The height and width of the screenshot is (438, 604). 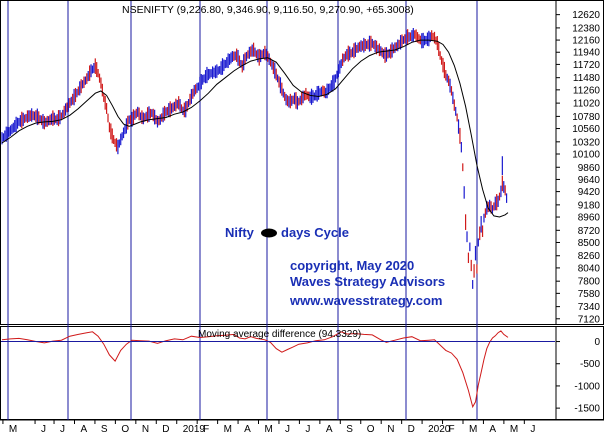 I want to click on month-label-7: D, so click(x=165, y=429).